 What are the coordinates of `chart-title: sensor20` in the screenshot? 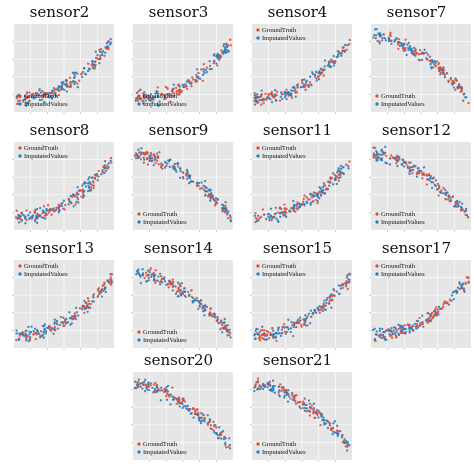 It's located at (178, 360).